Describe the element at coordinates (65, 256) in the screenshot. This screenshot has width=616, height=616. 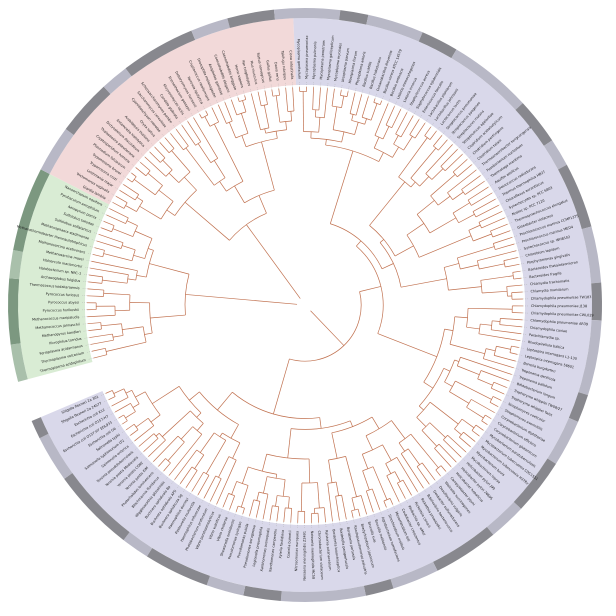
I see `leaf-label: Methanosarcina mazei` at that location.